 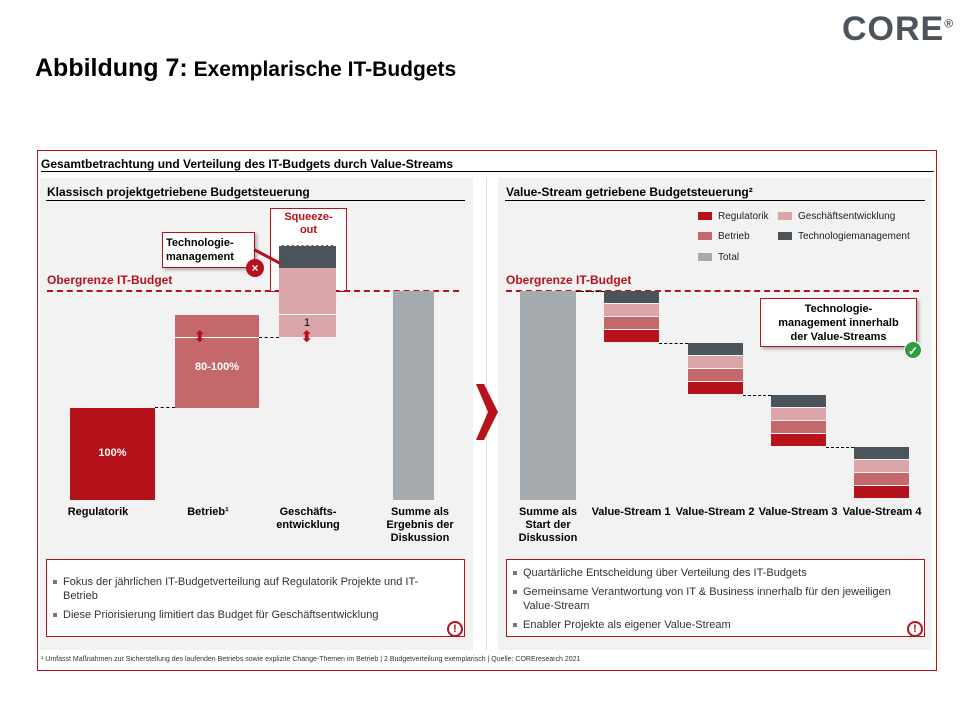 I want to click on callout-text: Technologie-management, so click(x=200, y=250).